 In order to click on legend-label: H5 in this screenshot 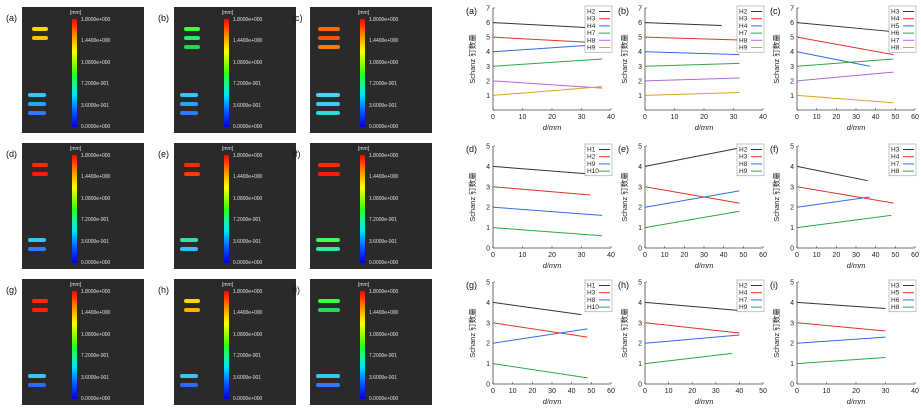, I will do `click(895, 293)`.